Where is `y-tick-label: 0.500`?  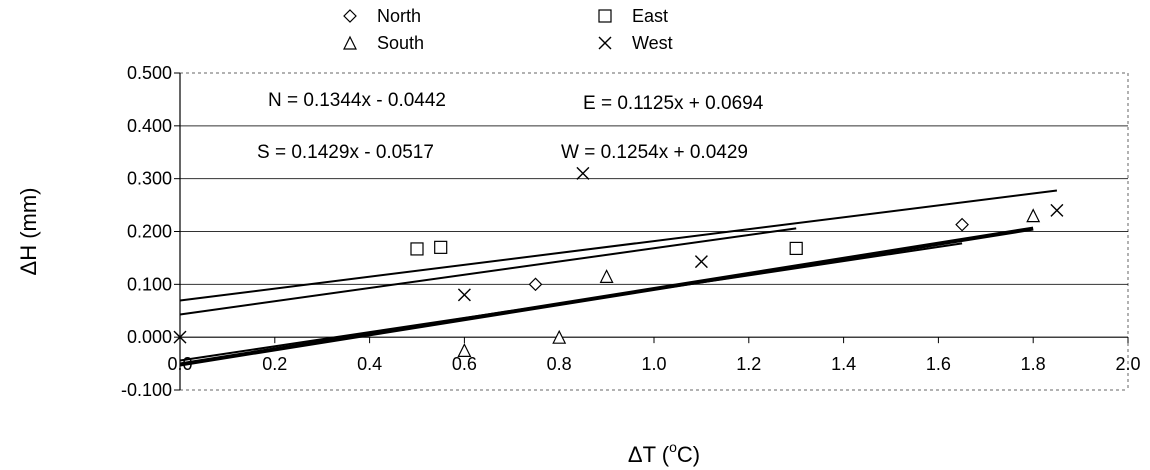 y-tick-label: 0.500 is located at coordinates (149, 73).